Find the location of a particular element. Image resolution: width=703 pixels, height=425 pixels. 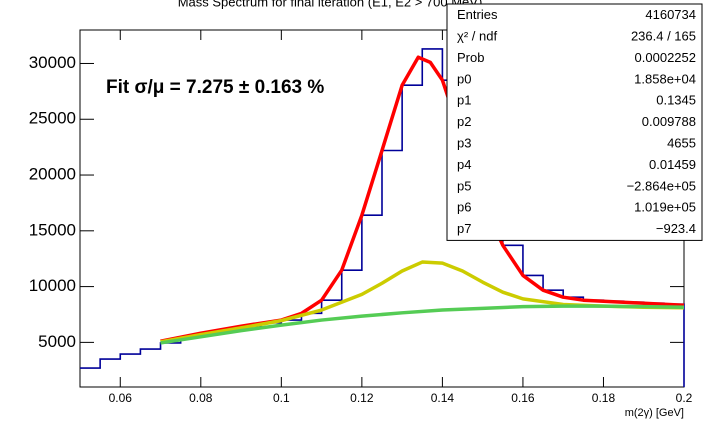

stats-label: χ² / ndf is located at coordinates (477, 36).